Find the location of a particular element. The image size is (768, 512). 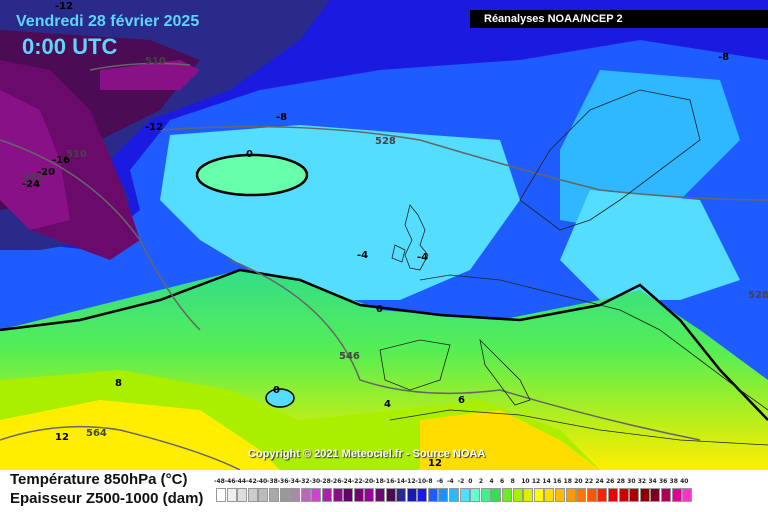

scale-tick-label: -20 is located at coordinates (368, 481).